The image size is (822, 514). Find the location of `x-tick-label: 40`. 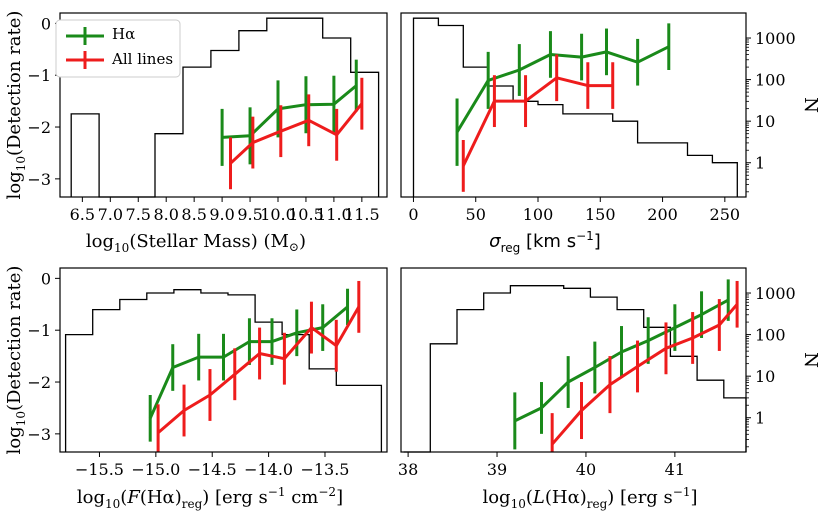

x-tick-label: 40 is located at coordinates (586, 469).